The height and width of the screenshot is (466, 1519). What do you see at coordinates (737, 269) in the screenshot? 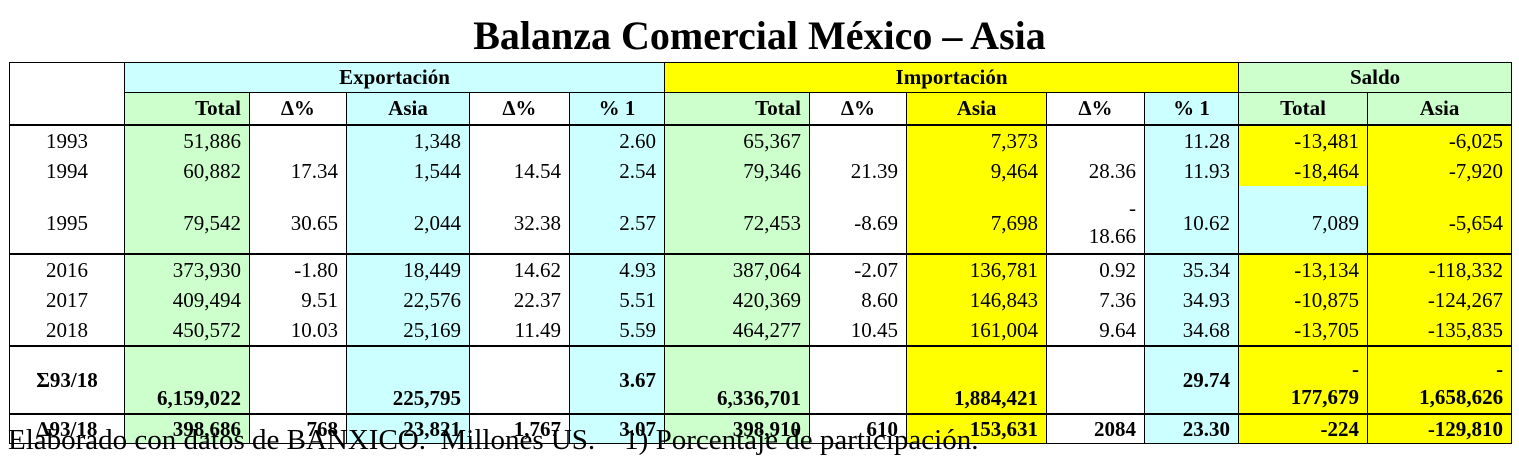
I see `cell-imp-total: 387,064` at bounding box center [737, 269].